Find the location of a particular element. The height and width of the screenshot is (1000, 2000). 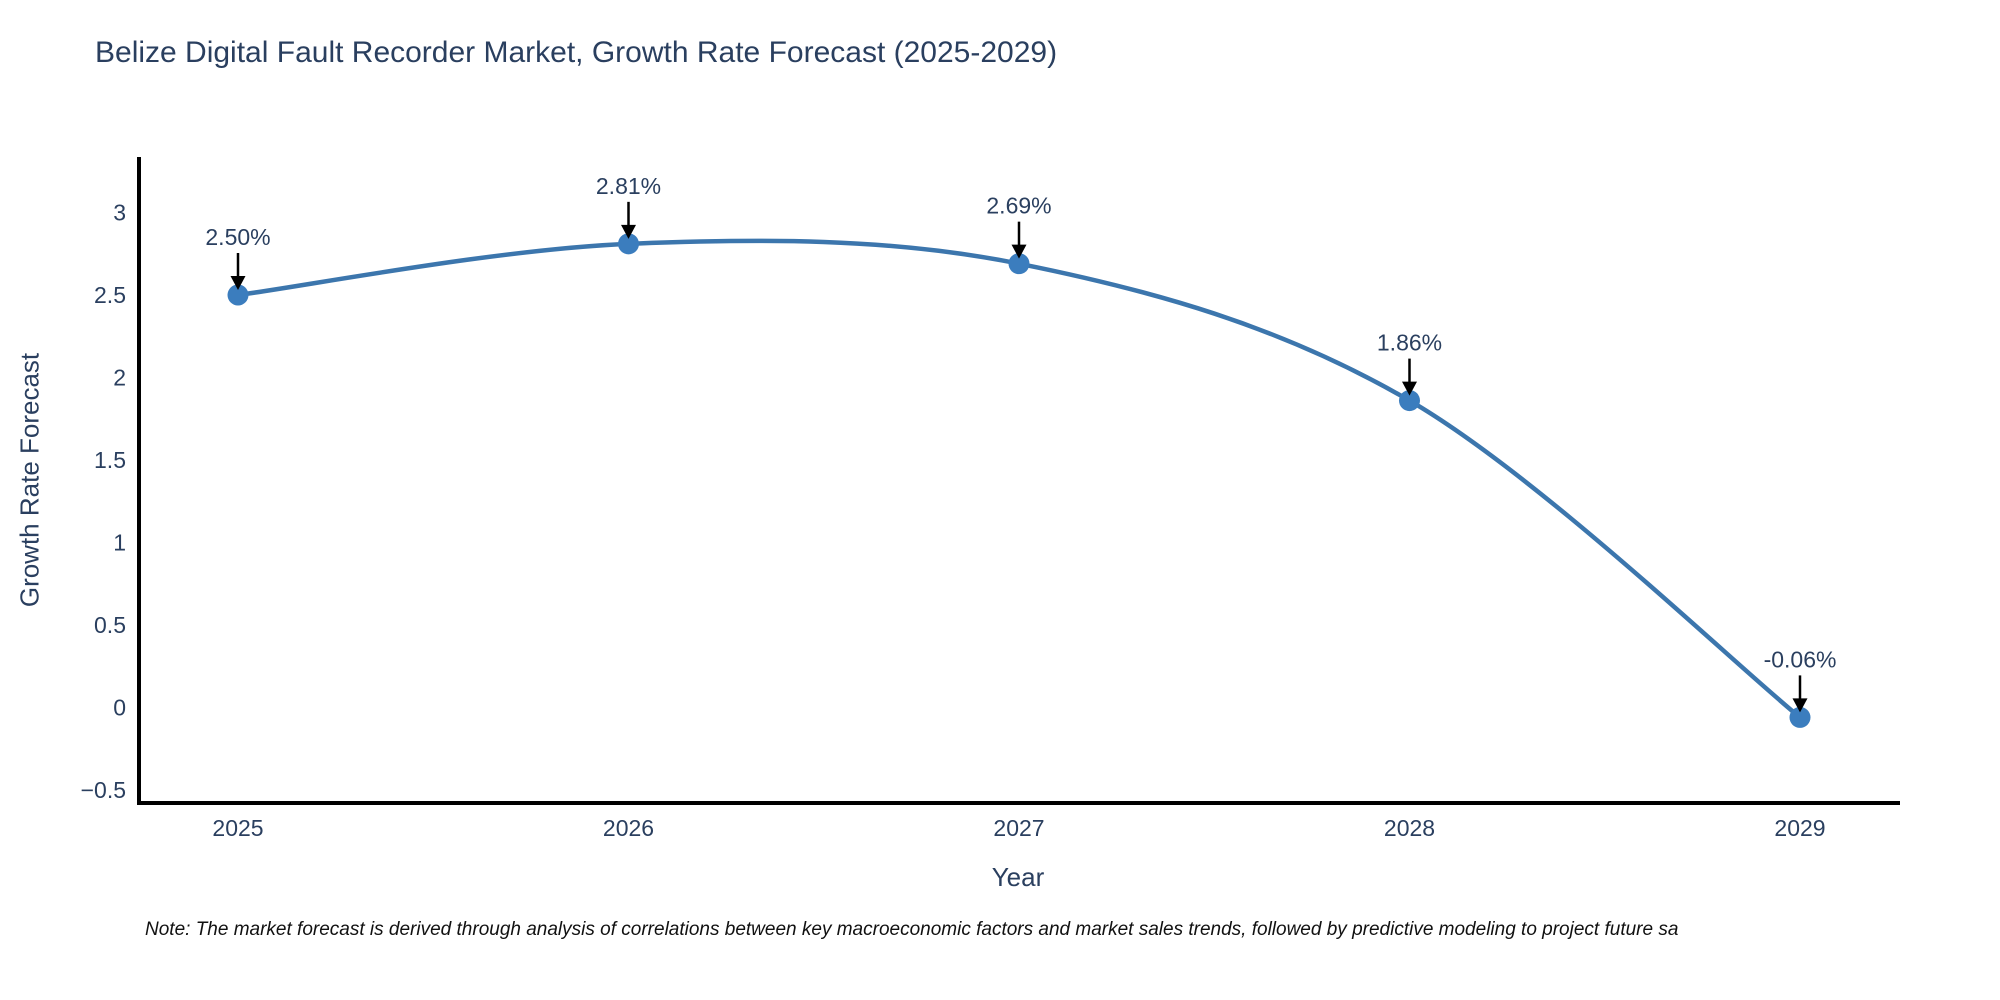

y-tick-label: 2 is located at coordinates (119, 378).